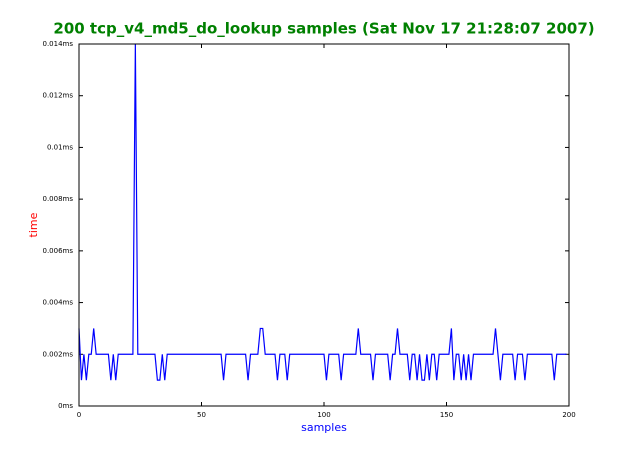 The width and height of the screenshot is (633, 453). I want to click on y-tick-label: 0.008ms, so click(57, 199).